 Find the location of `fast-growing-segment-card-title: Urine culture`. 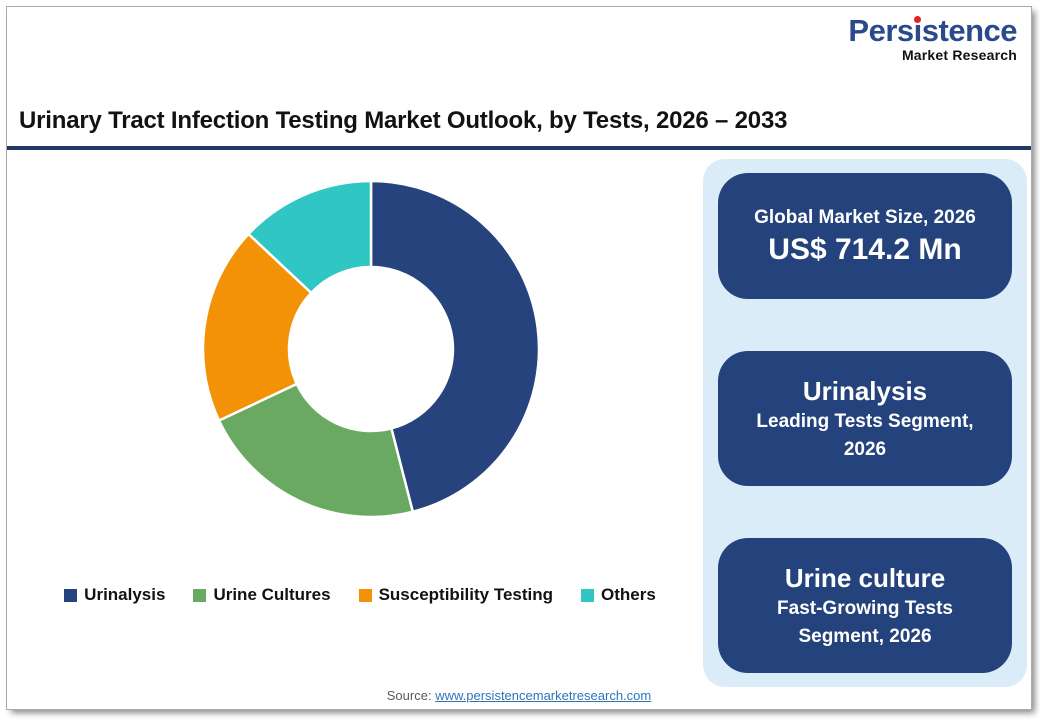

fast-growing-segment-card-title: Urine culture is located at coordinates (865, 577).